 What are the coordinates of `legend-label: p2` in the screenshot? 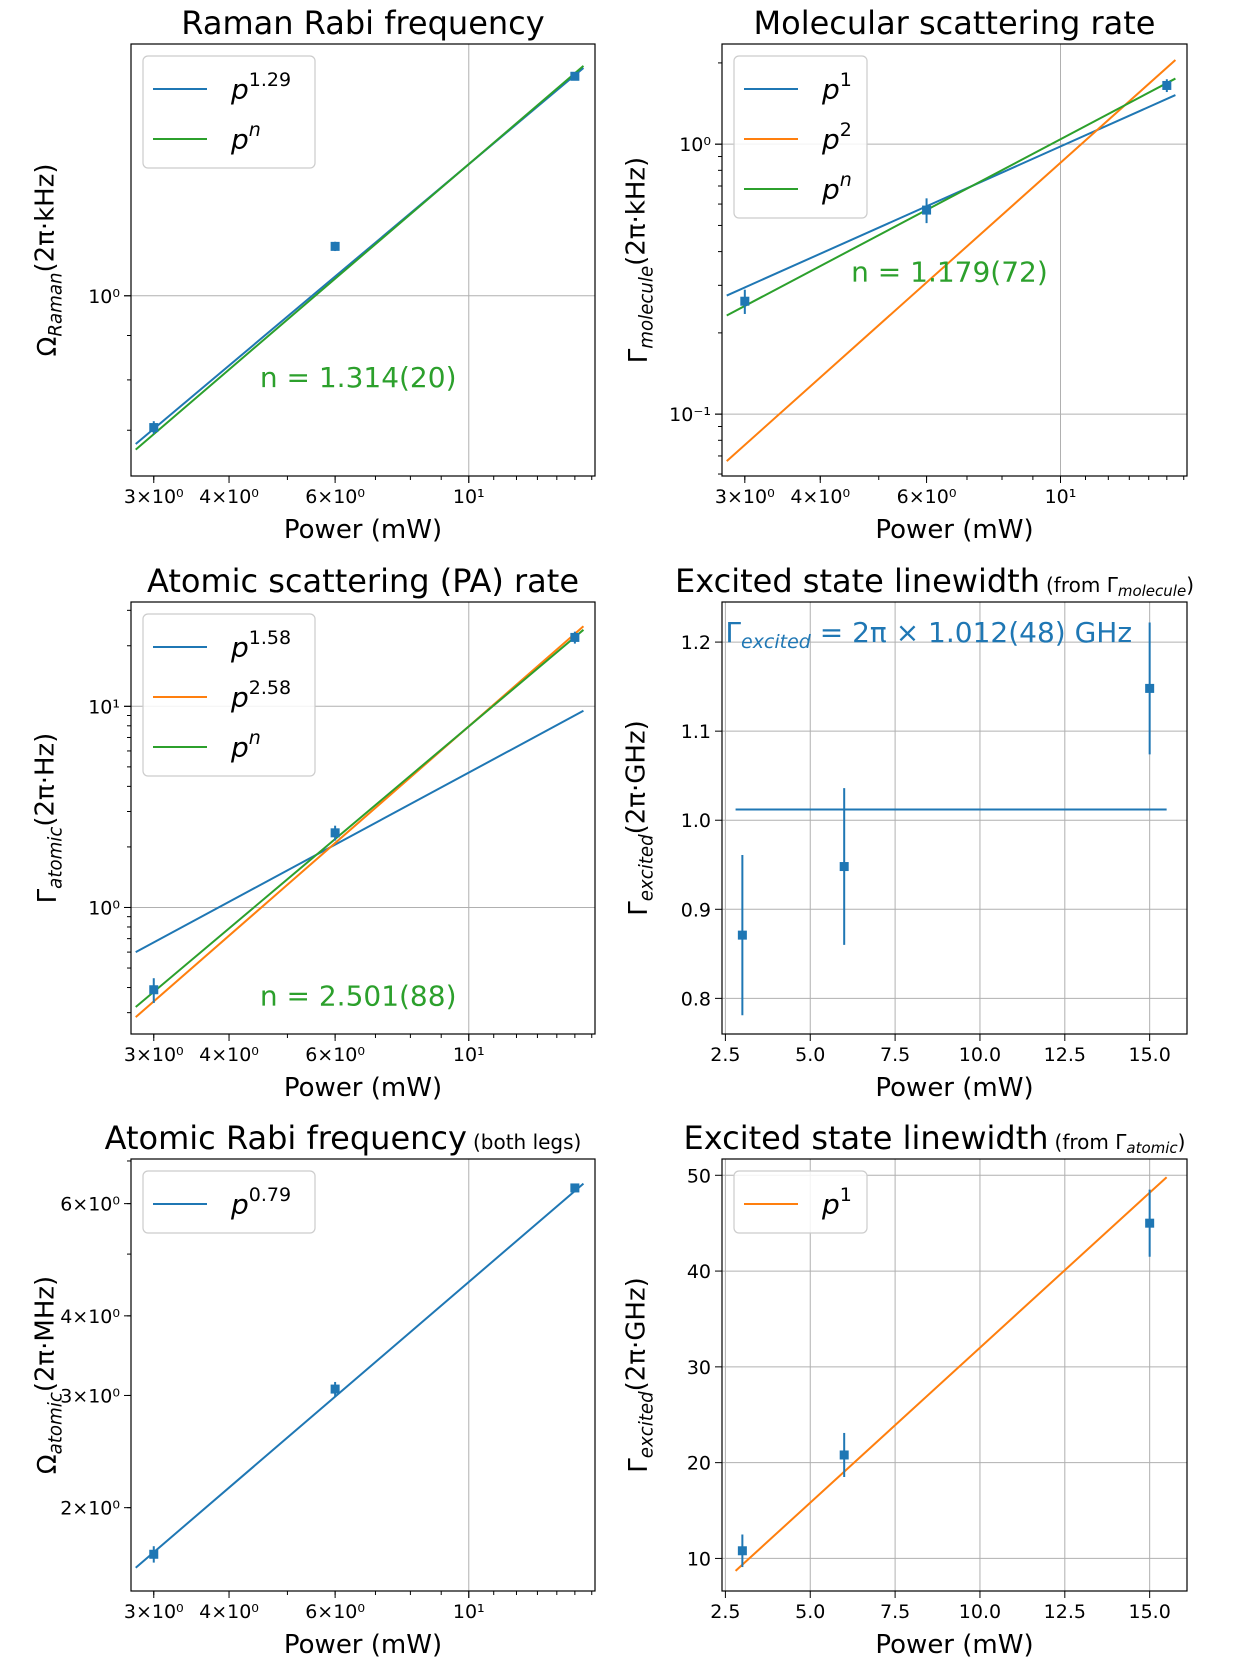 It's located at (836, 137).